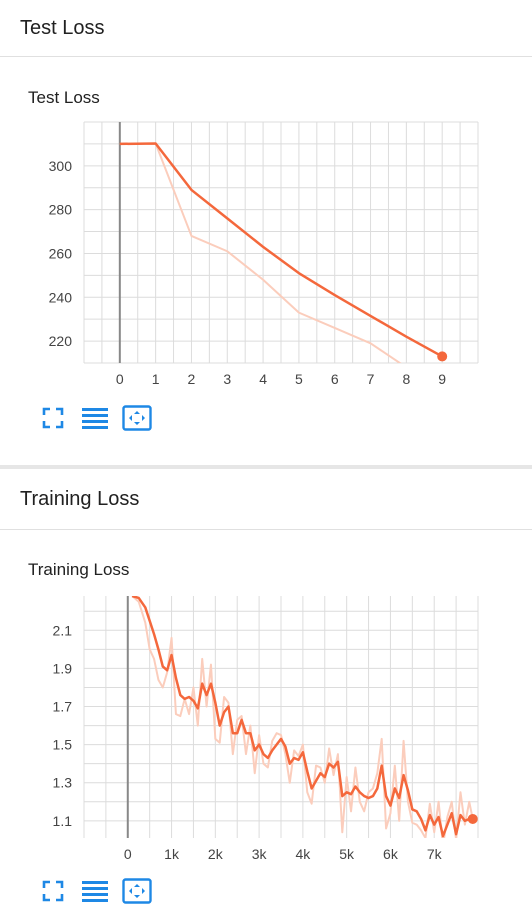 The height and width of the screenshot is (923, 532). What do you see at coordinates (266, 28) in the screenshot?
I see `section-header-test-loss: Test Loss` at bounding box center [266, 28].